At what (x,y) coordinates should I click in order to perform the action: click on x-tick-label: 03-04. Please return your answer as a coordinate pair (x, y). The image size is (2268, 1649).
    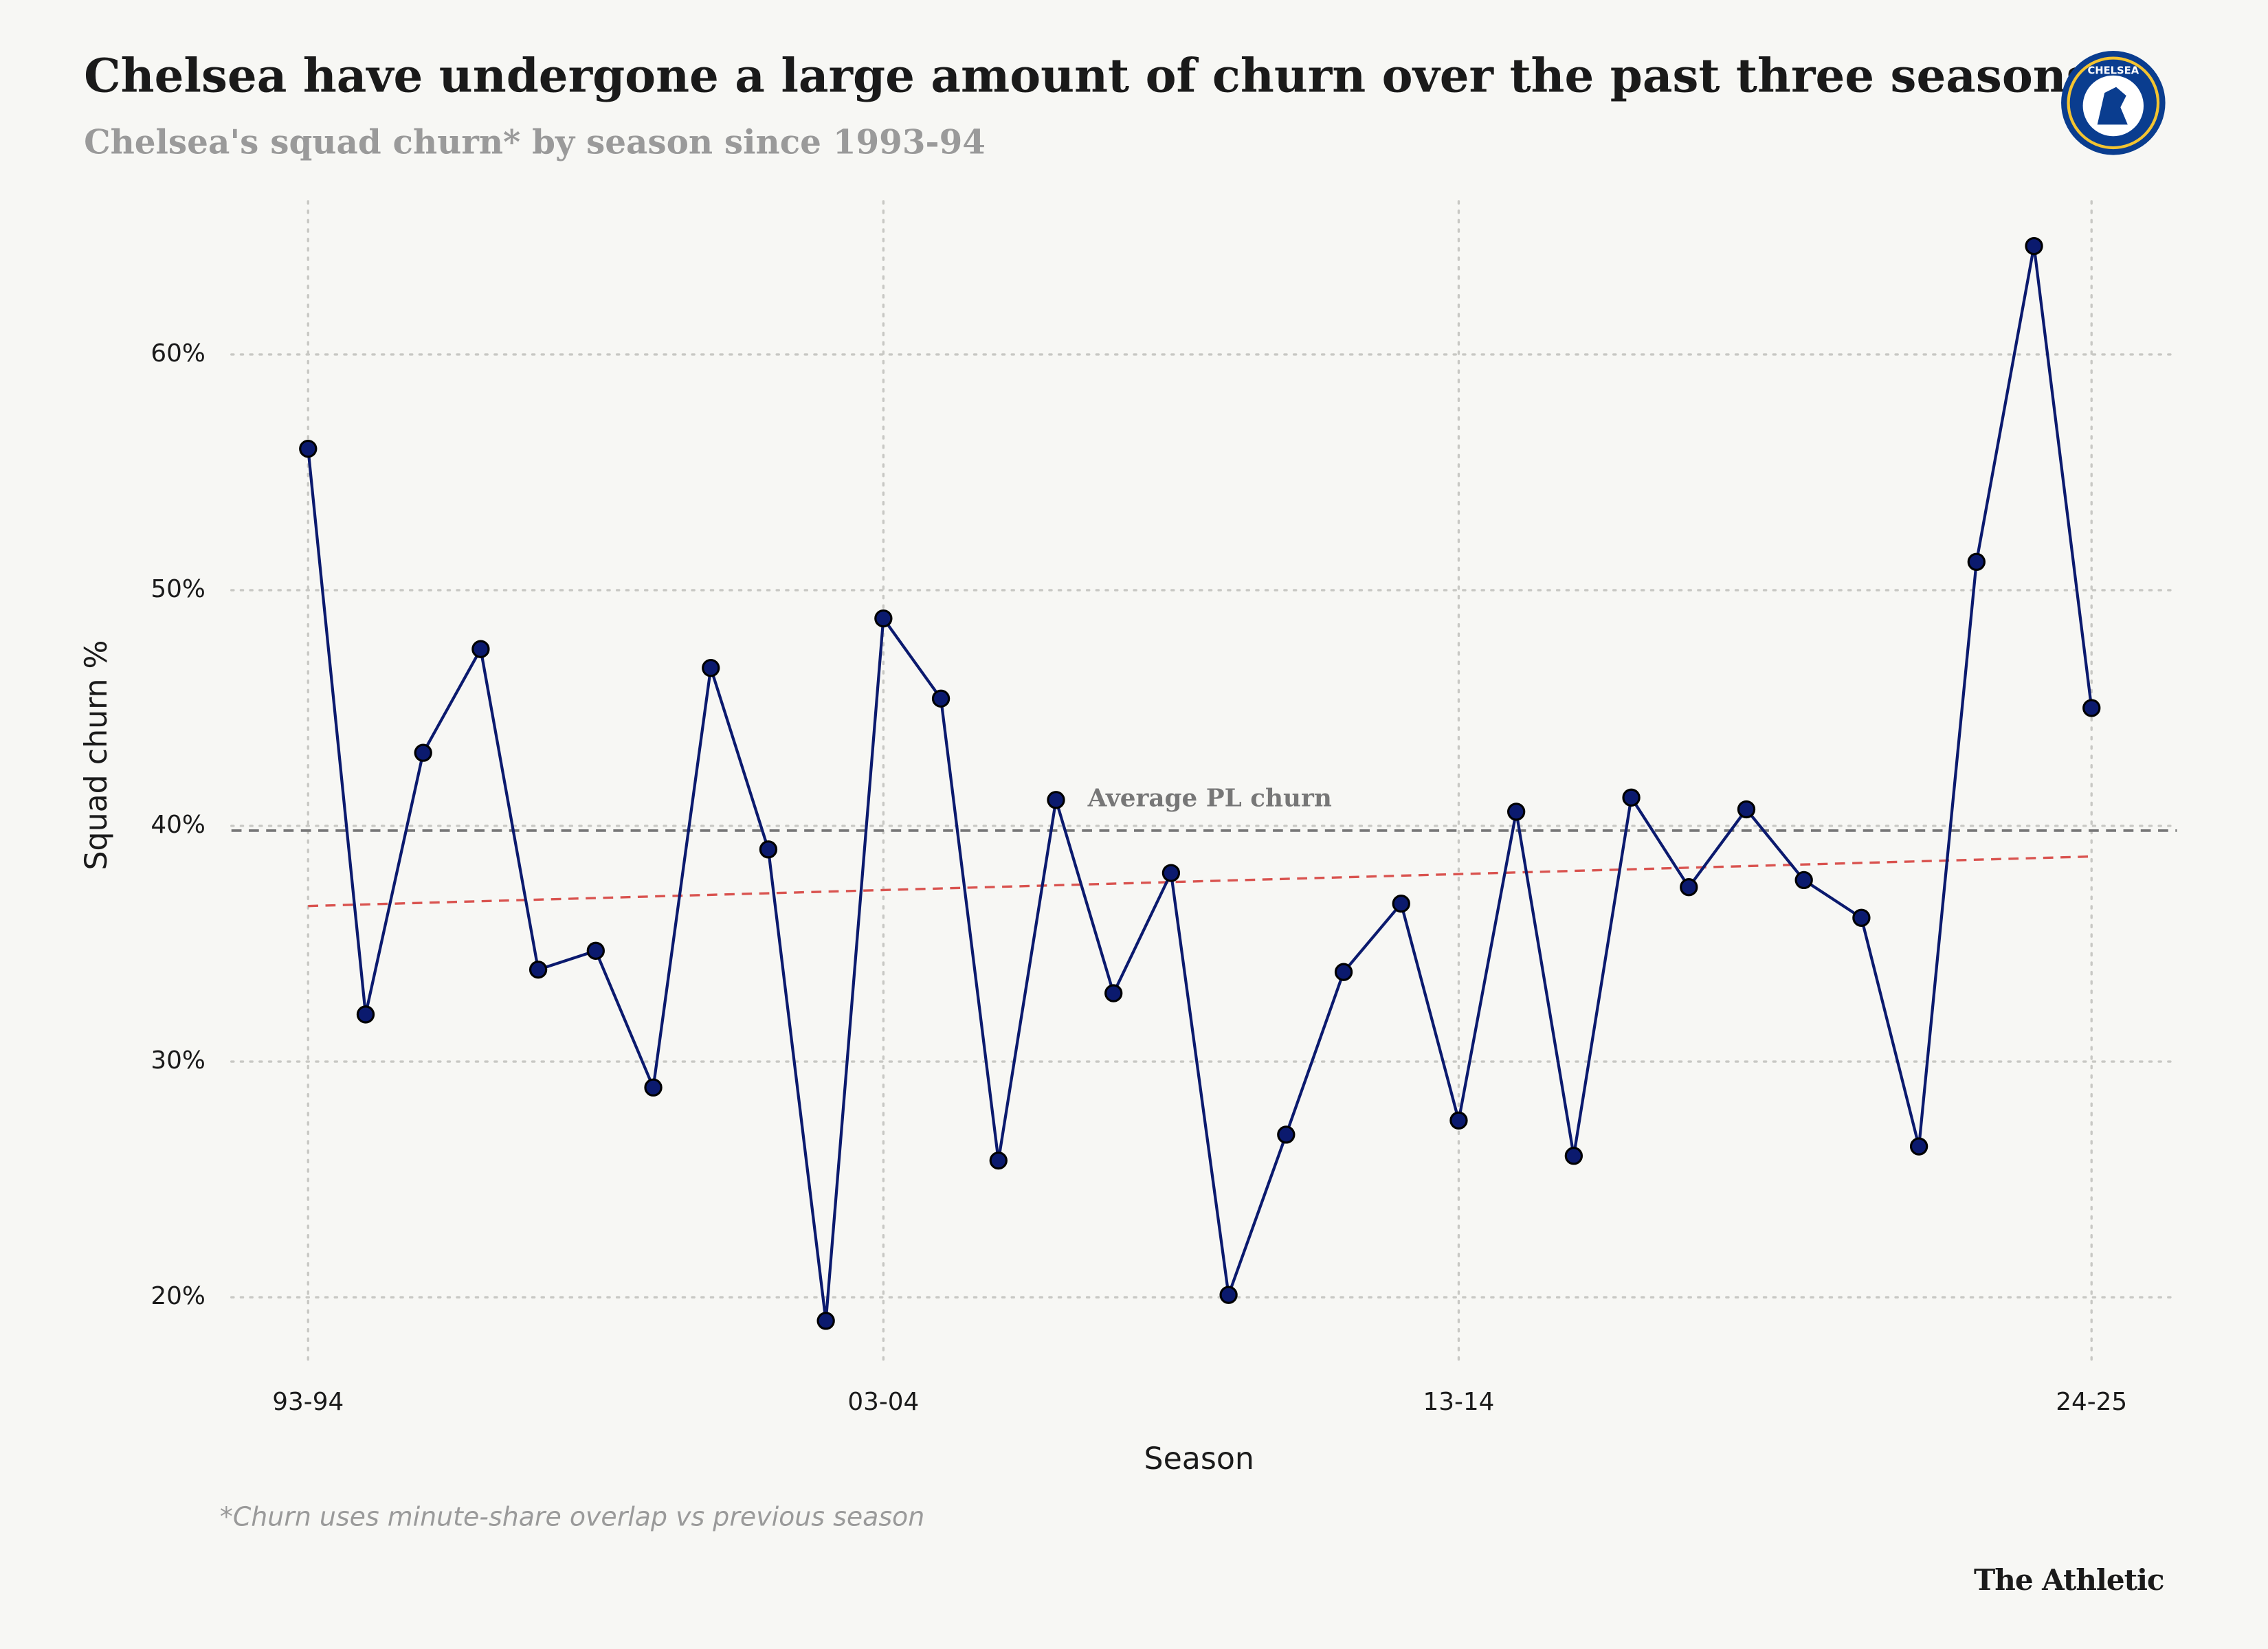
    Looking at the image, I should click on (883, 1402).